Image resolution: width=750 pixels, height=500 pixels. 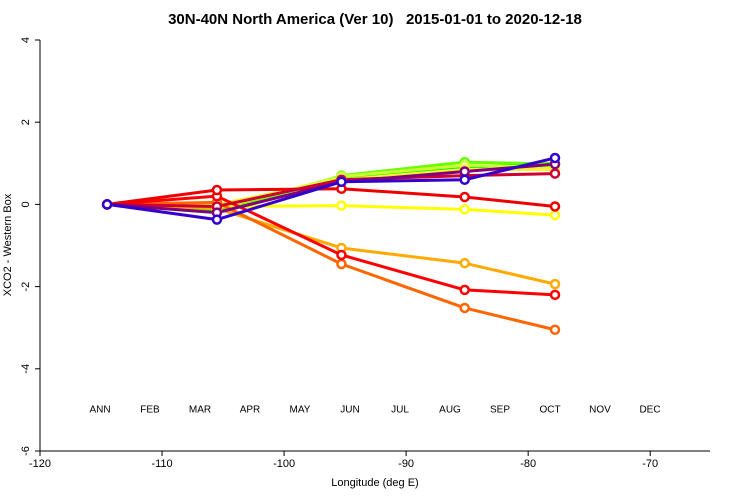 What do you see at coordinates (200, 410) in the screenshot?
I see `legend-label: MAR` at bounding box center [200, 410].